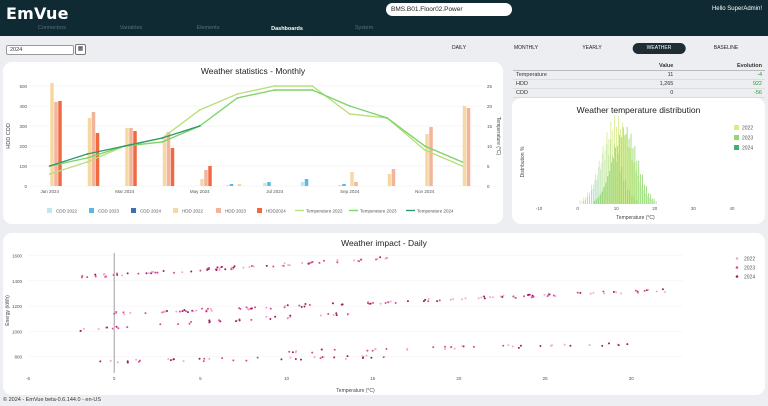  Describe the element at coordinates (736, 9) in the screenshot. I see `user-greeting: Hello SuperAdmin!` at that location.